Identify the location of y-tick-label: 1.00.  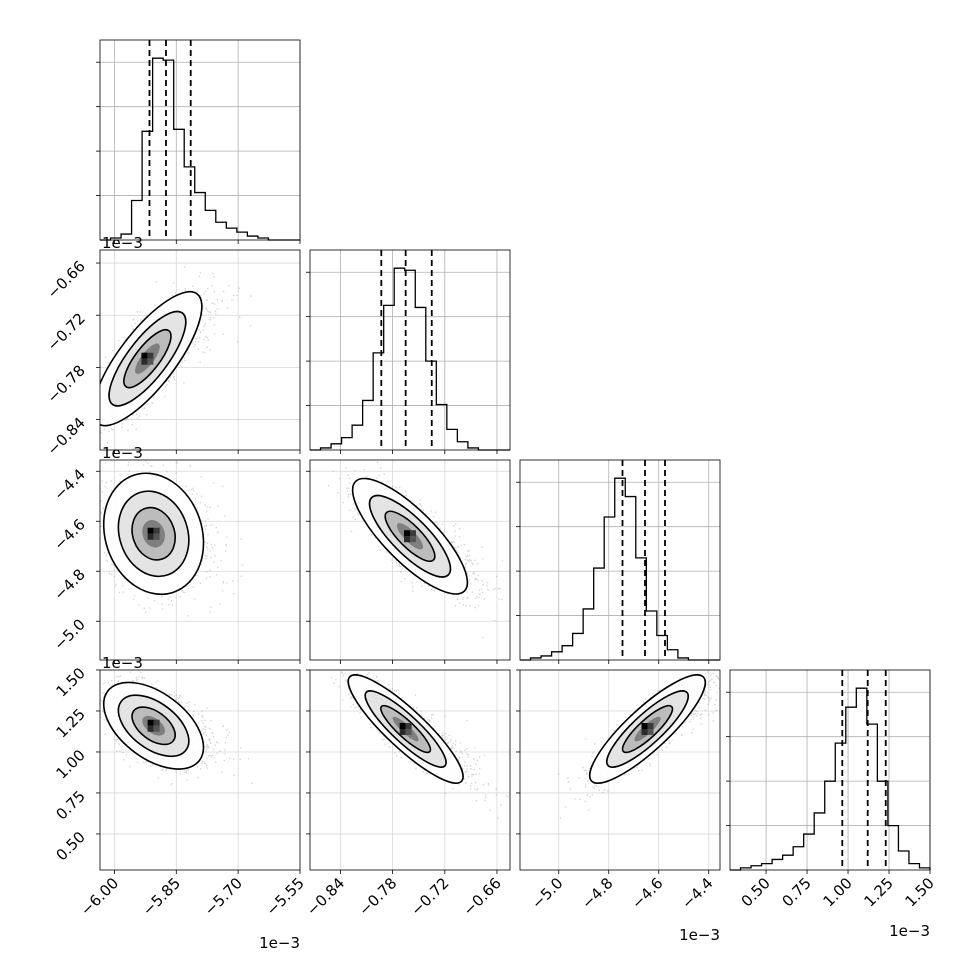
(70, 764).